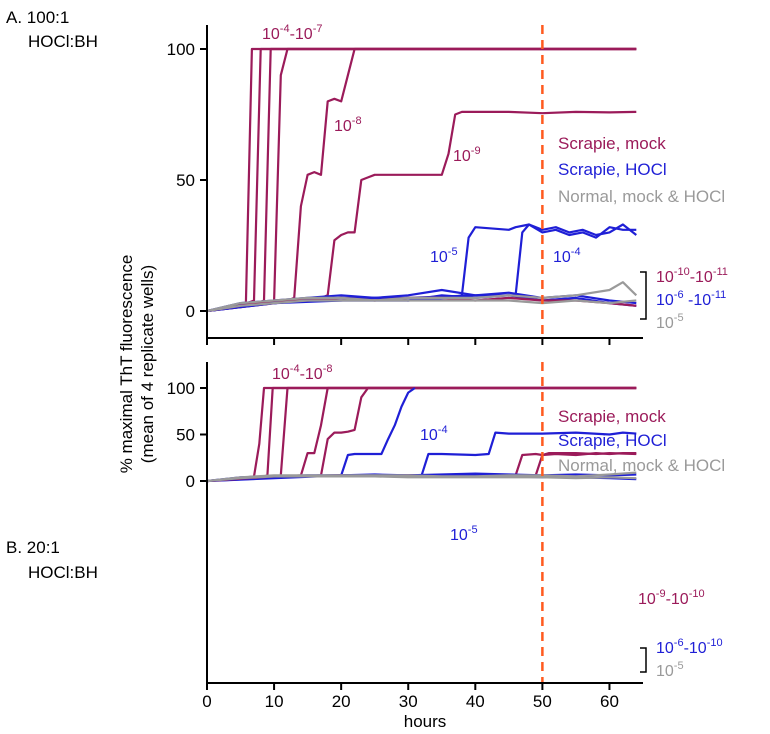 Image resolution: width=770 pixels, height=734 pixels. I want to click on panel-a-label: A. 100:1, so click(37, 17).